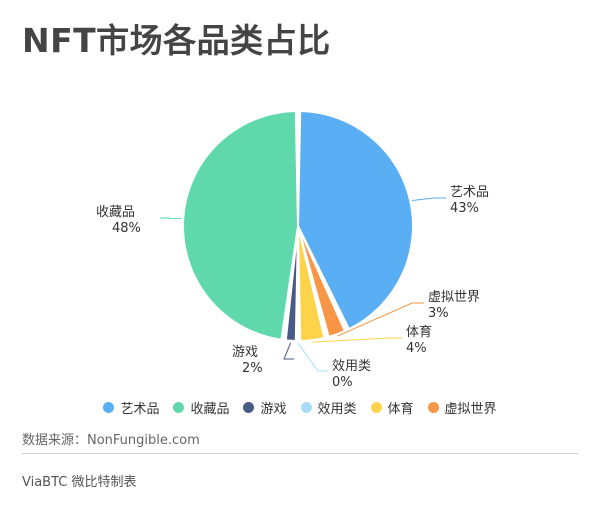  What do you see at coordinates (115, 212) in the screenshot?
I see `slice-name-label: 收藏品` at bounding box center [115, 212].